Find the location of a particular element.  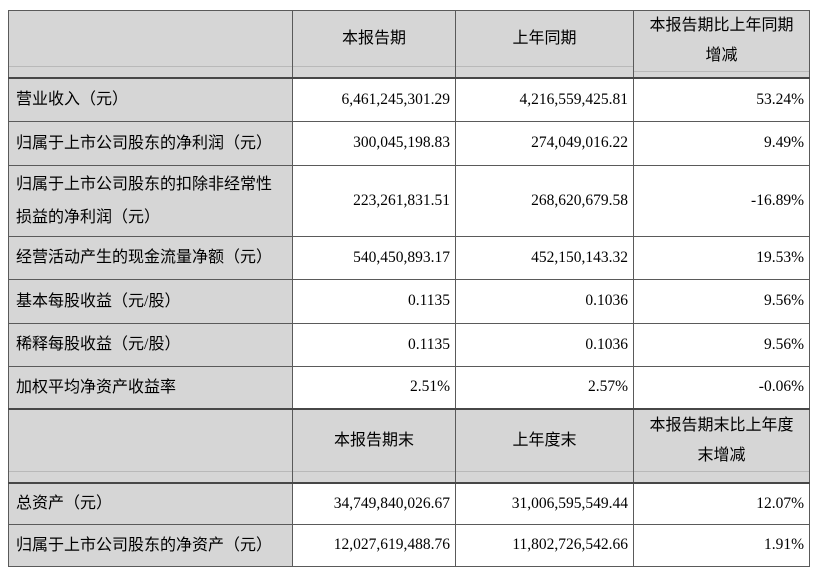

current-period-end-value: 12,027,619,488.76 is located at coordinates (374, 545).